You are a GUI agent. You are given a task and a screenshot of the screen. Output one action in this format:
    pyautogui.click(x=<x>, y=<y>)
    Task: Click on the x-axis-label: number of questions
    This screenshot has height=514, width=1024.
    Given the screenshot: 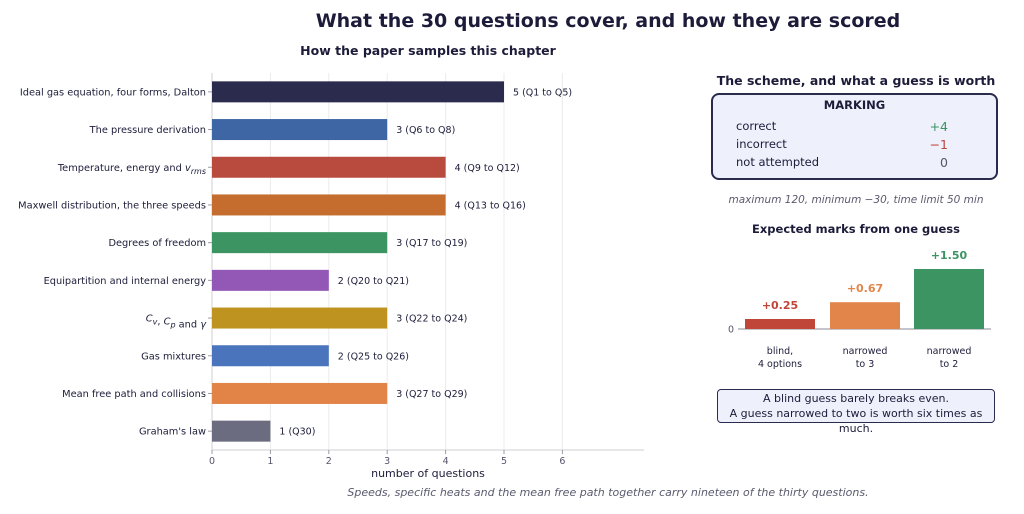 What is the action you would take?
    pyautogui.click(x=428, y=473)
    